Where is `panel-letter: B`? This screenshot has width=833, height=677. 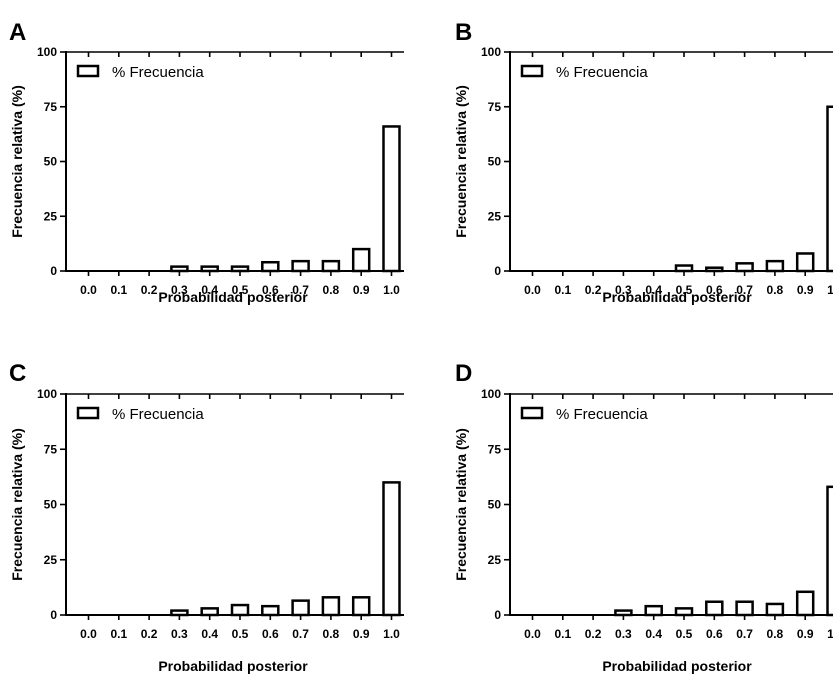 panel-letter: B is located at coordinates (463, 32).